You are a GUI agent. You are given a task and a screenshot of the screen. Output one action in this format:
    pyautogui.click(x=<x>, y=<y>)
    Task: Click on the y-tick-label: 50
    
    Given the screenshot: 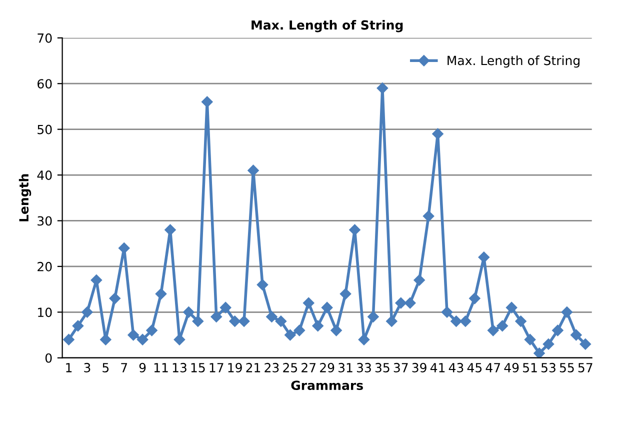 What is the action you would take?
    pyautogui.click(x=45, y=129)
    